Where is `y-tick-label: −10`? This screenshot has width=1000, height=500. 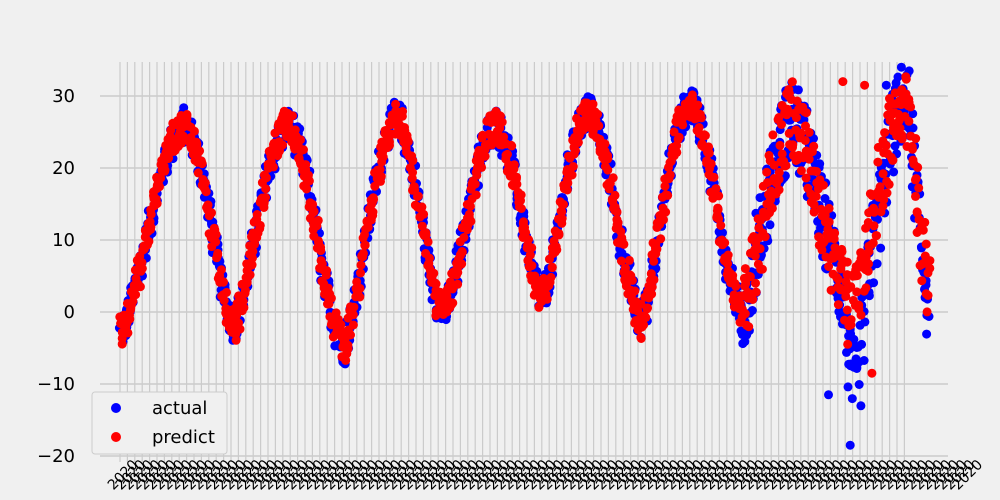 y-tick-label: −10 is located at coordinates (56, 384).